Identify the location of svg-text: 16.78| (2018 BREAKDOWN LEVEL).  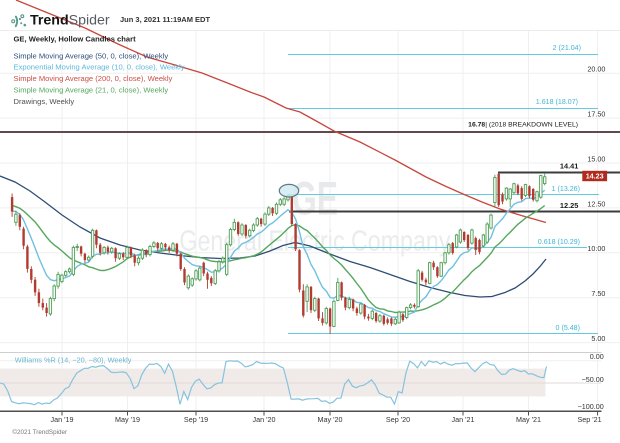
(523, 125).